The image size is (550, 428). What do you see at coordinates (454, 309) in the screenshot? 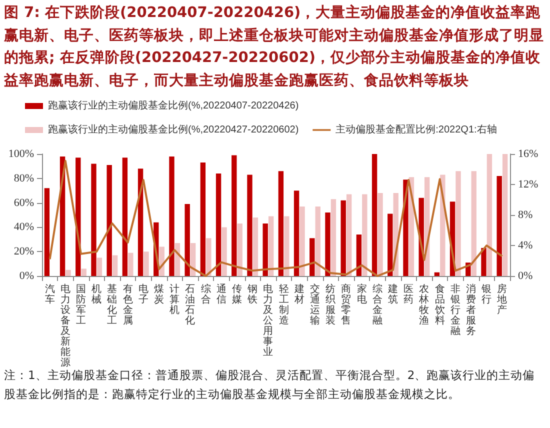
I see `x-tick-label: 非银行金融` at bounding box center [454, 309].